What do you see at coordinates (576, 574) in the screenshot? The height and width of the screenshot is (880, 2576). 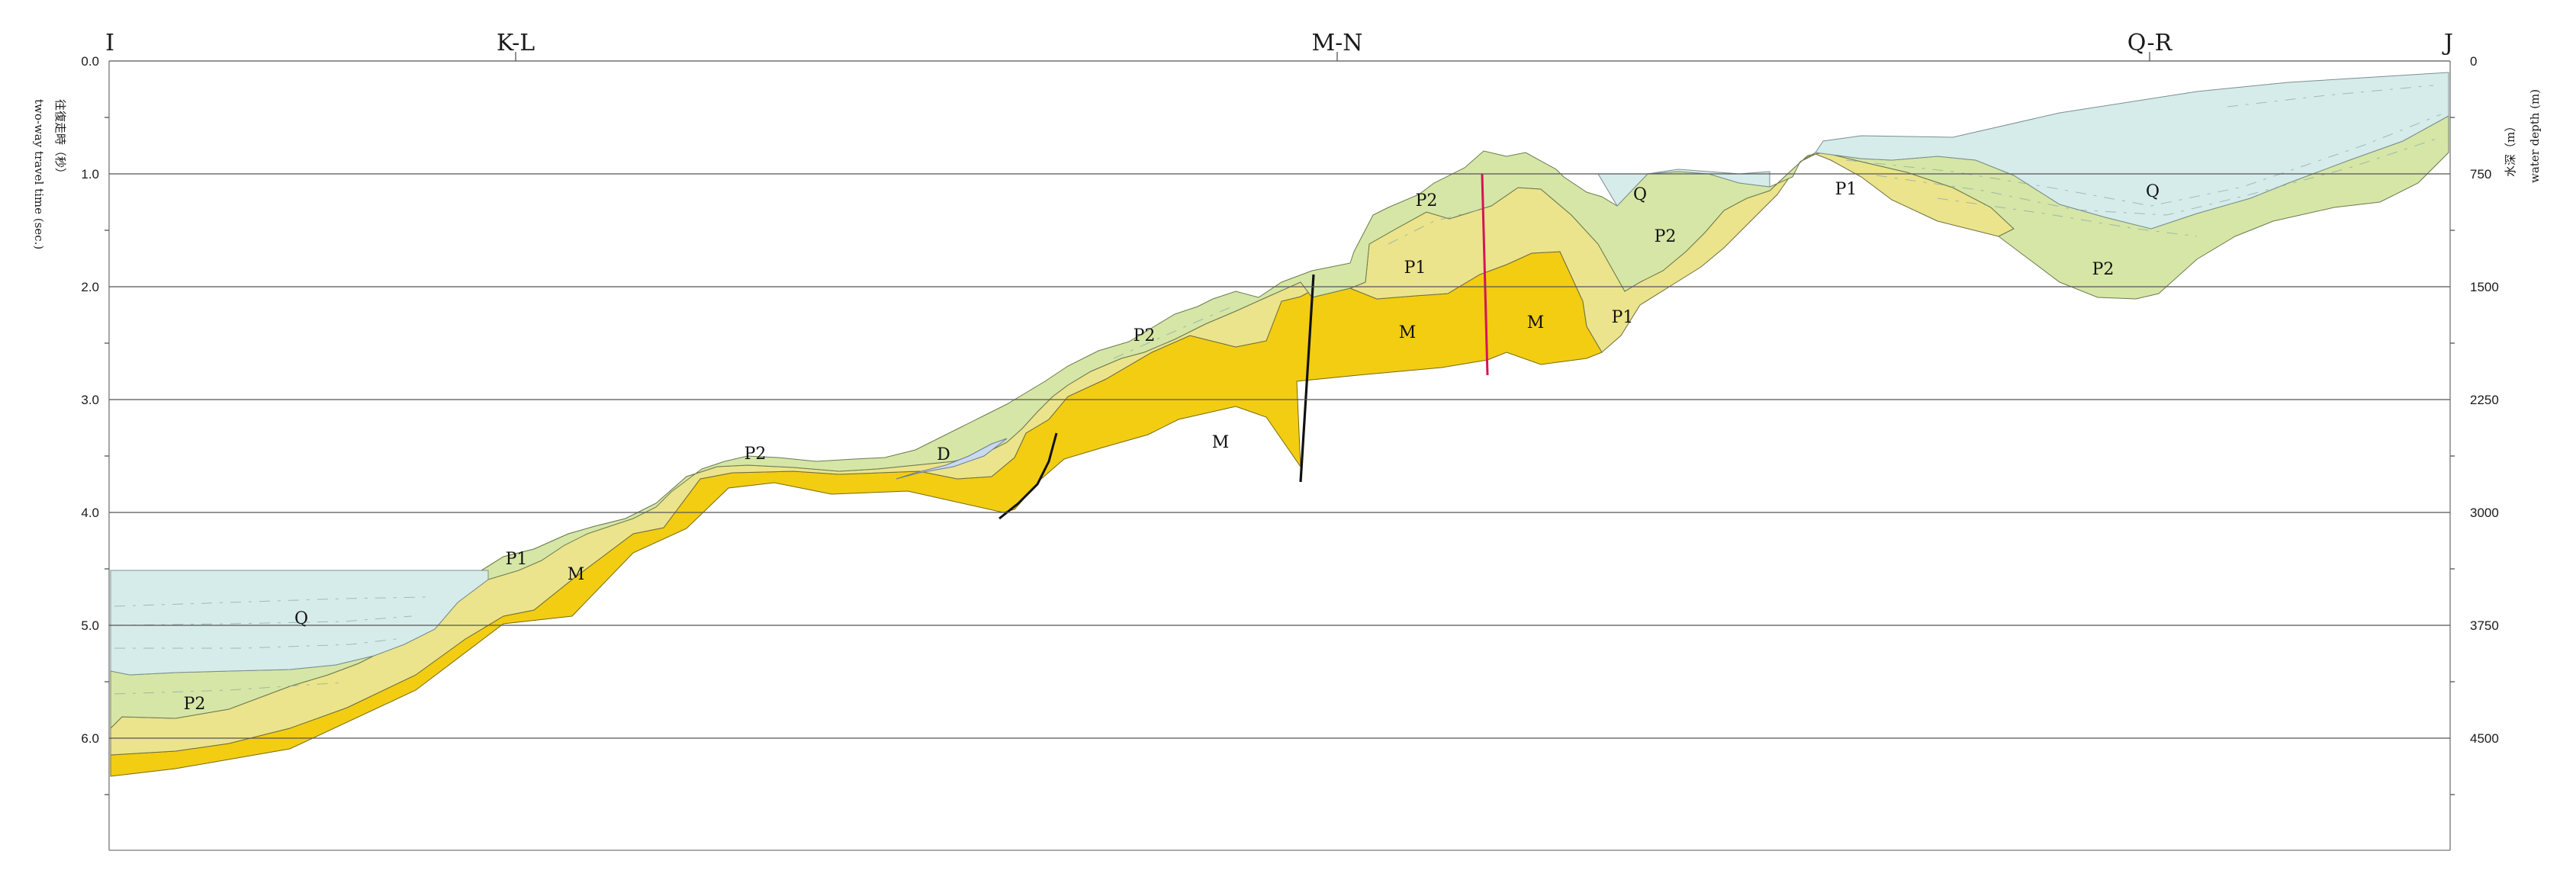 I see `unit-label-m-left: M` at bounding box center [576, 574].